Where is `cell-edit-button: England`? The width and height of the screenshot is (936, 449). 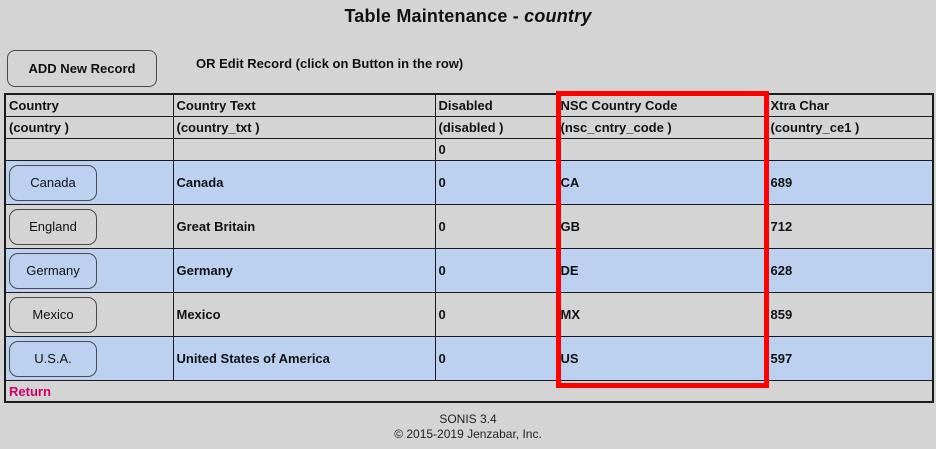 cell-edit-button: England is located at coordinates (89, 226).